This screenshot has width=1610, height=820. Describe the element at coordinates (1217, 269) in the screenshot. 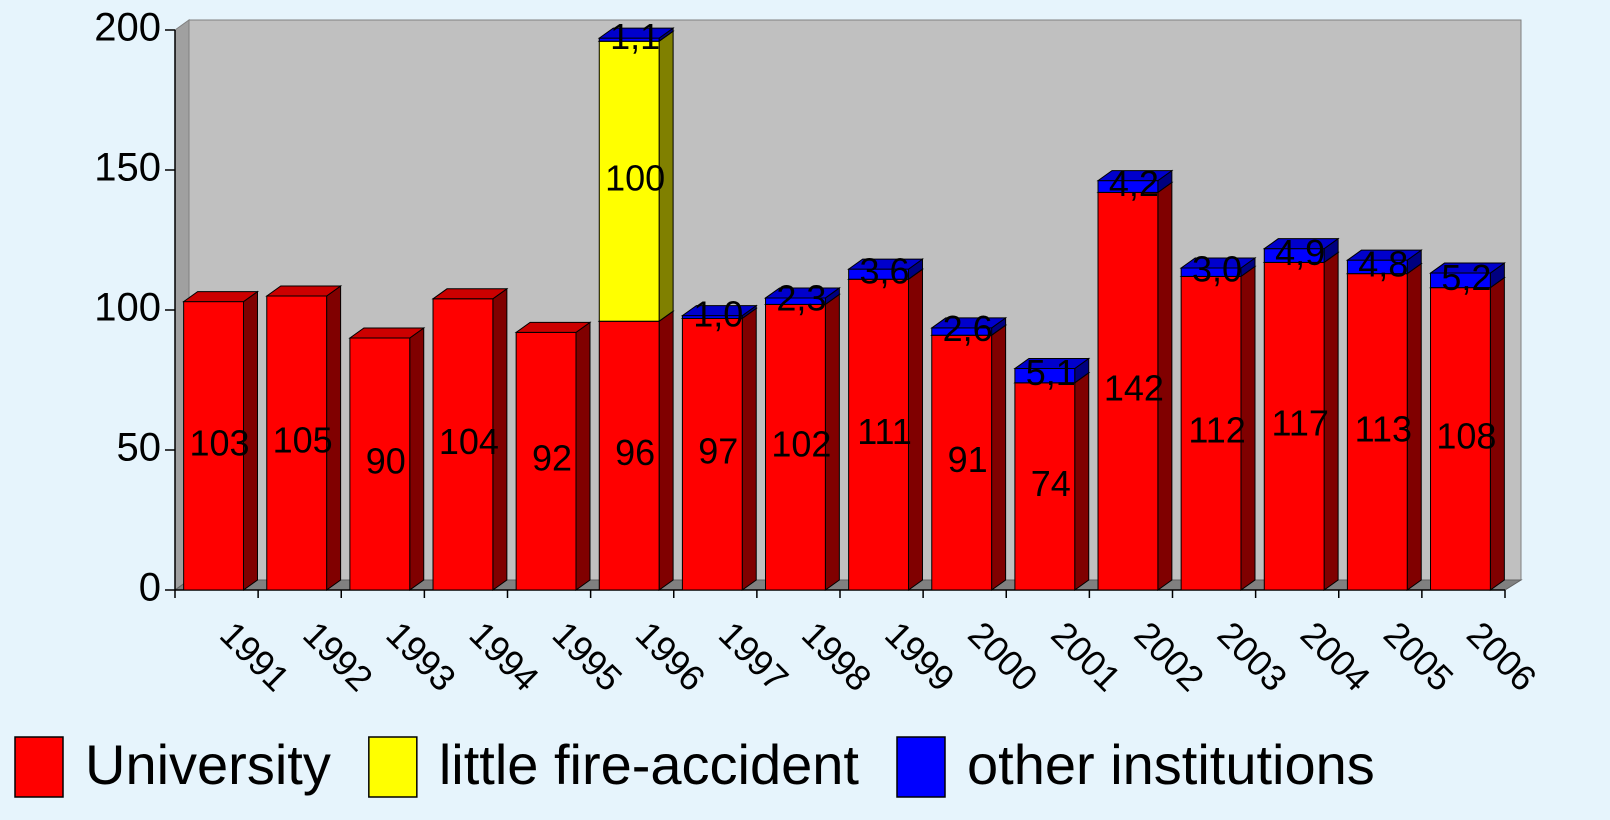

I see `data-label: 3,0` at that location.